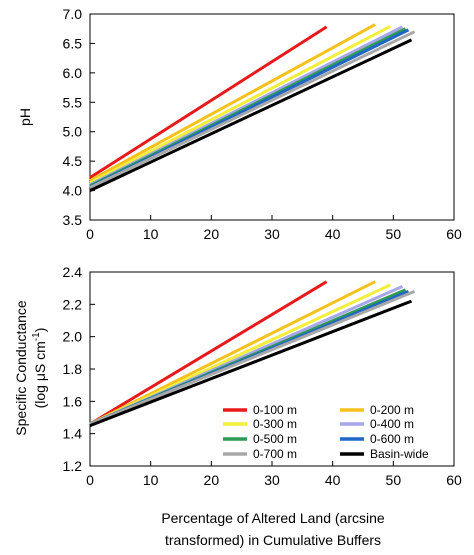 The width and height of the screenshot is (474, 555). What do you see at coordinates (73, 102) in the screenshot?
I see `y-tick-label: 5.5` at bounding box center [73, 102].